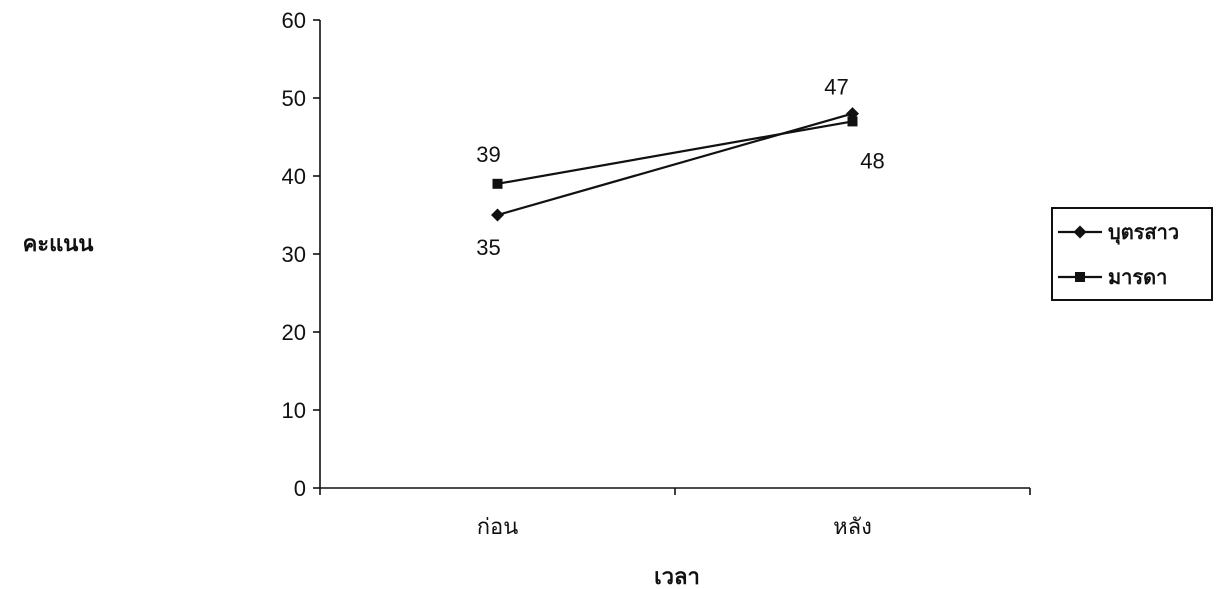 The width and height of the screenshot is (1230, 589). What do you see at coordinates (675, 513) in the screenshot?
I see `x-axis: ก่อน หลัง` at bounding box center [675, 513].